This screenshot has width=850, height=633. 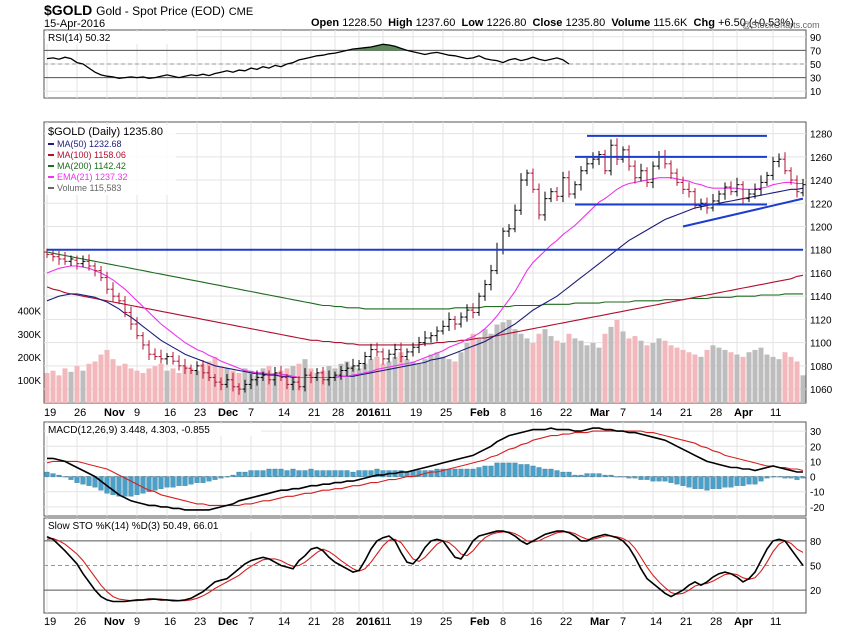 What do you see at coordinates (817, 508) in the screenshot?
I see `macd-tick-label: -20` at bounding box center [817, 508].